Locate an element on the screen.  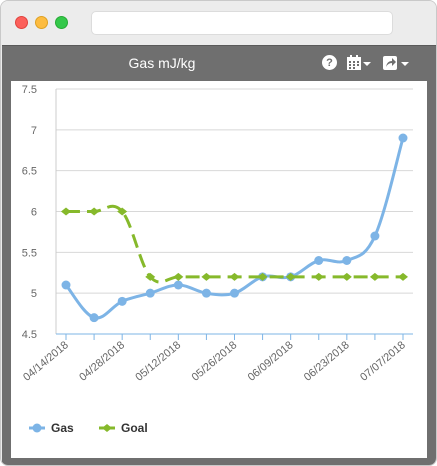
address-bar is located at coordinates (242, 23).